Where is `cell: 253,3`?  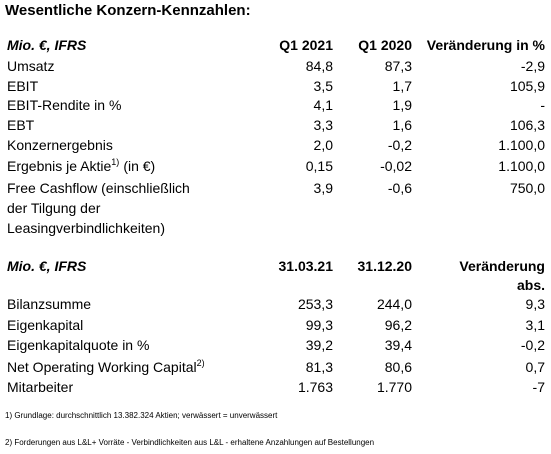 cell: 253,3 is located at coordinates (315, 304).